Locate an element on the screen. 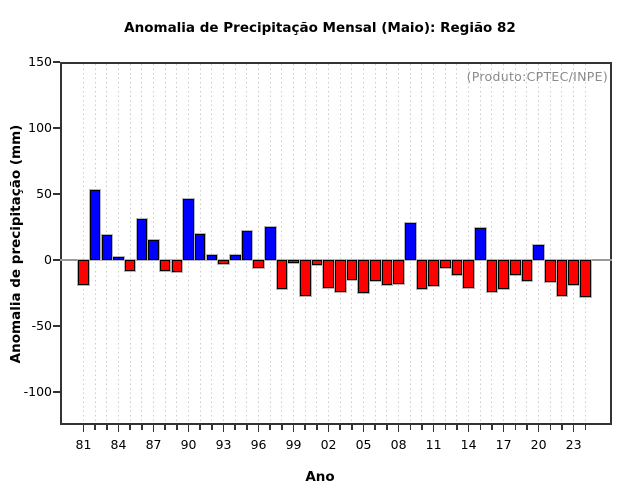 The image size is (640, 500). bar-1992 is located at coordinates (212, 257).